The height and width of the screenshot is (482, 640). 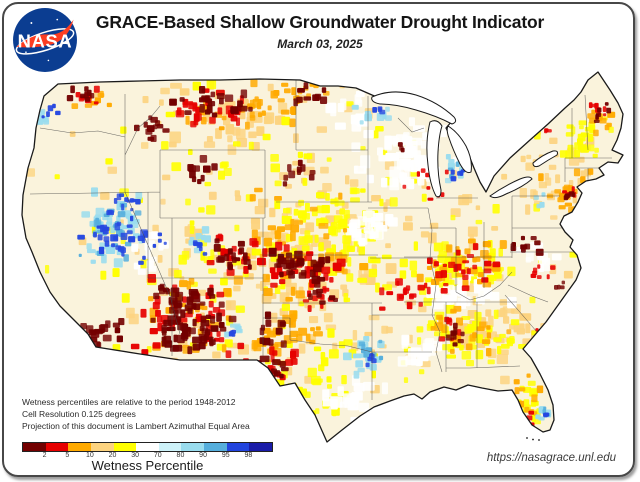 I want to click on great-lakes, so click(x=464, y=145).